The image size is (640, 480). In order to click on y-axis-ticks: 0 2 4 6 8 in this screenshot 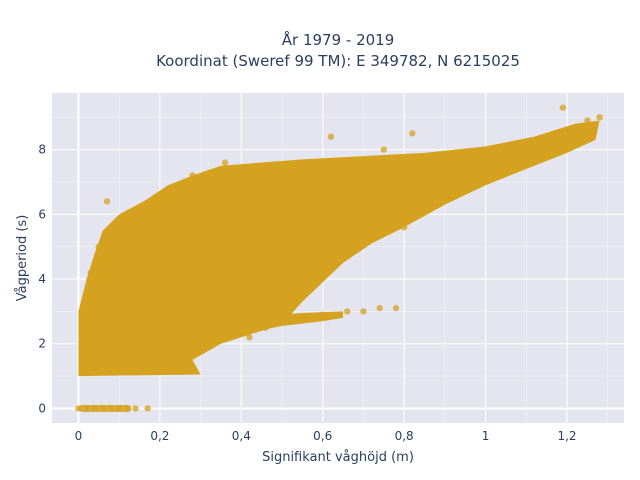, I will do `click(42, 279)`.